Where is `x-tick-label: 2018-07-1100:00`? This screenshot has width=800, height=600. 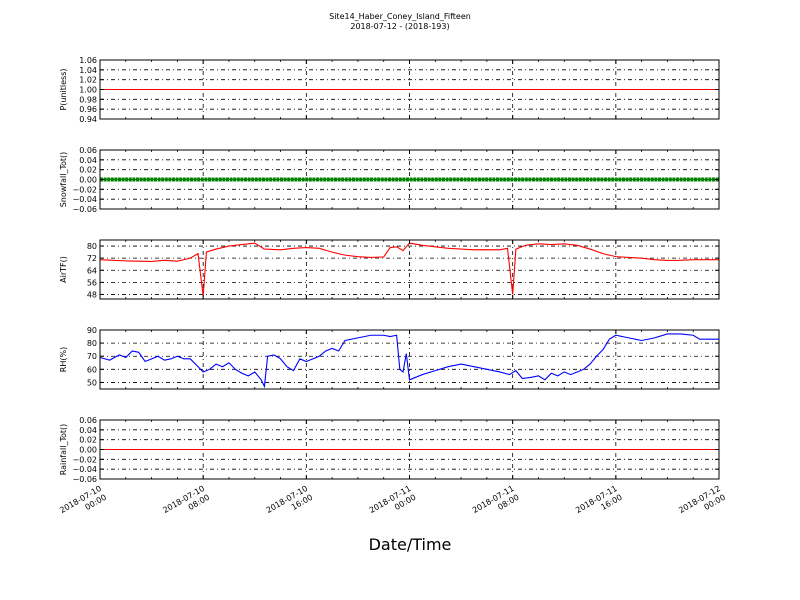
x-tick-label: 2018-07-1100:00 is located at coordinates (393, 504).